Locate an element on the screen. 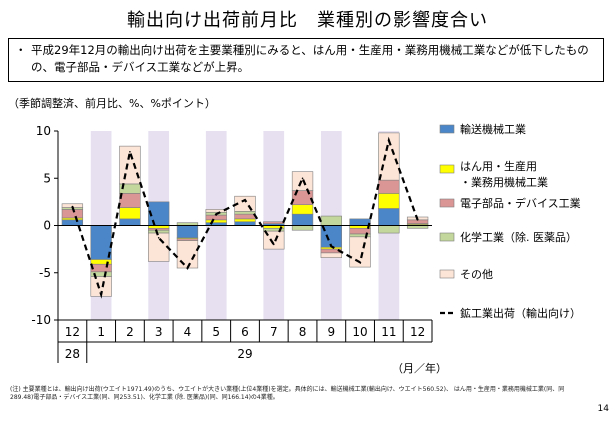  y-tick-label: -5 is located at coordinates (45, 273).